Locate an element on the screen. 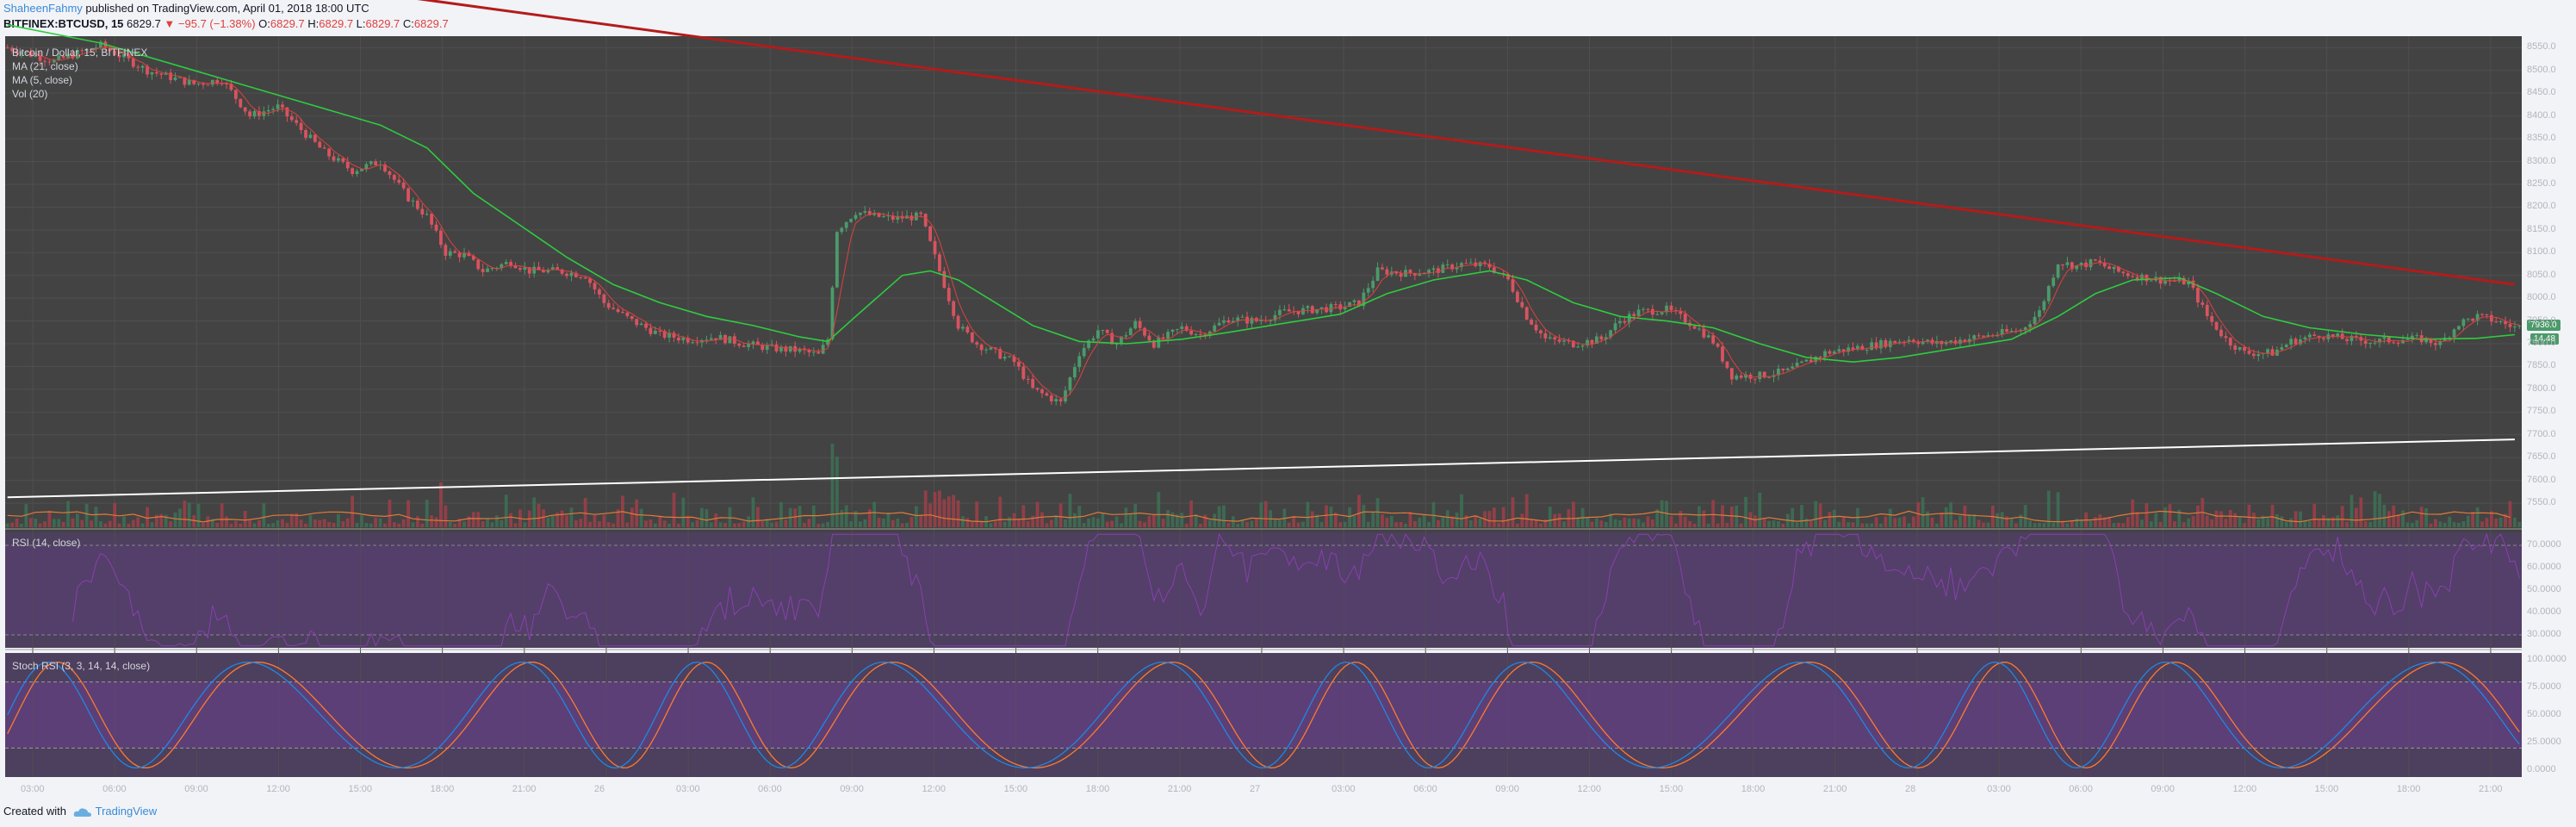 The image size is (2576, 827). legend-rsi: RSI (14, close) is located at coordinates (46, 543).